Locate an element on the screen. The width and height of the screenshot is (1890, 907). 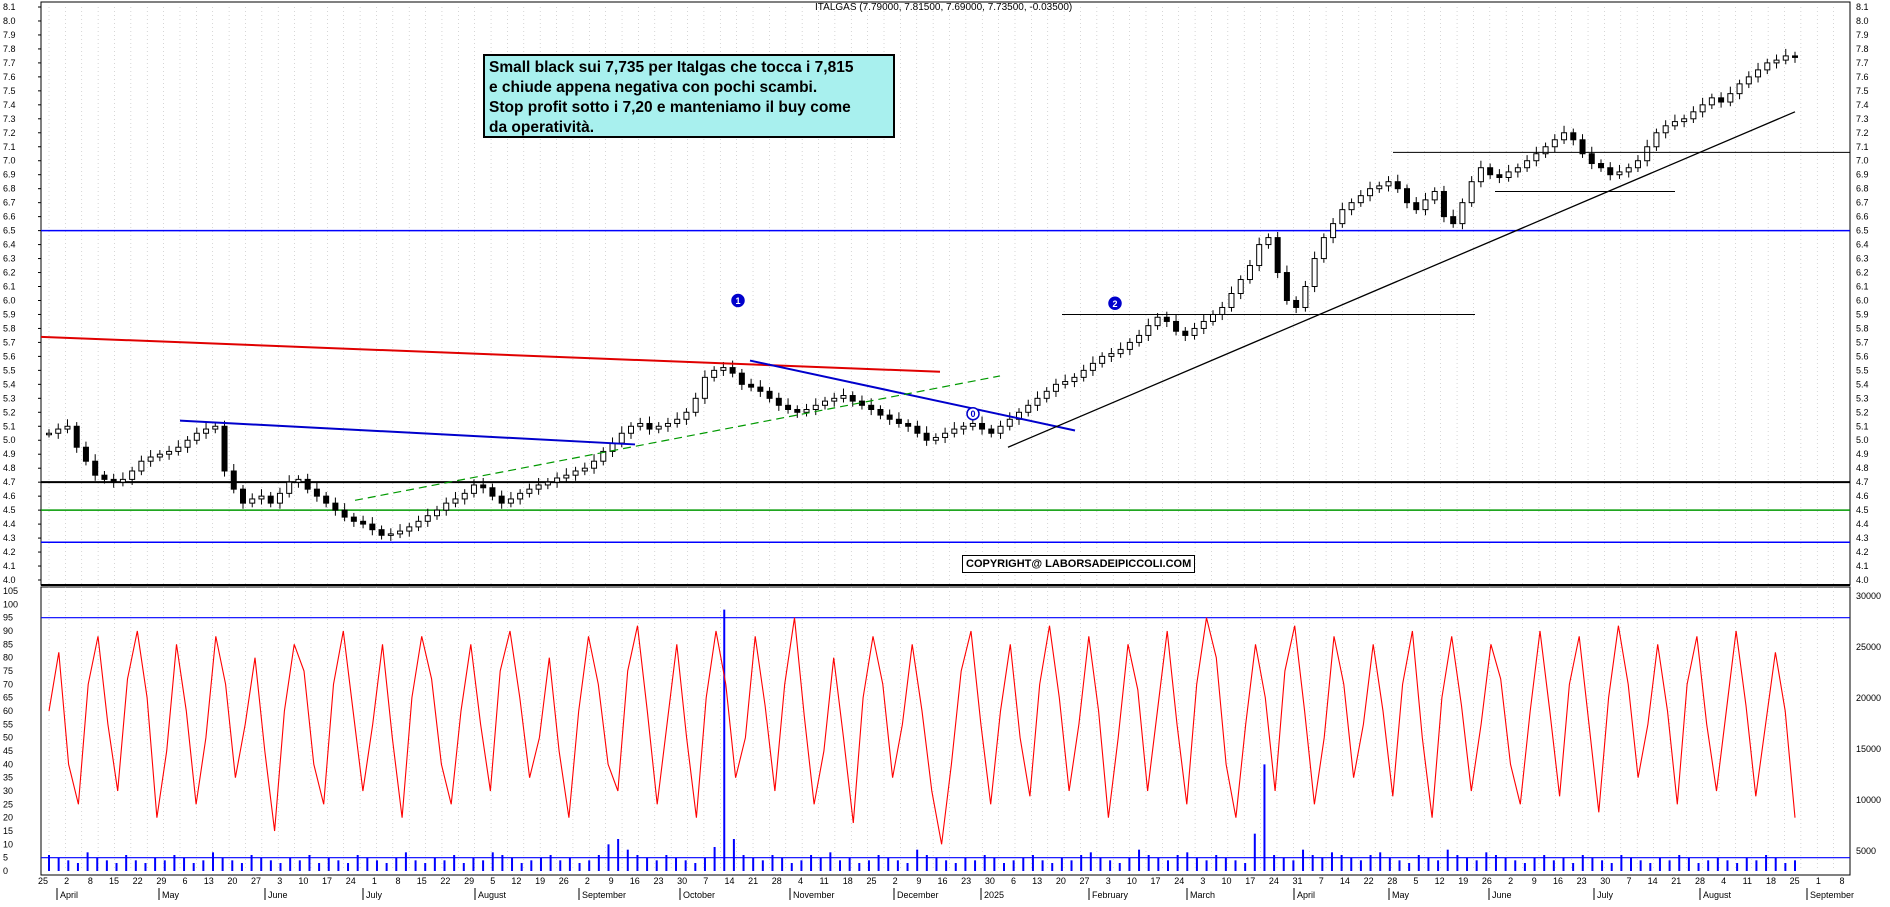
y-tick-right: 6.1 is located at coordinates (1862, 287).